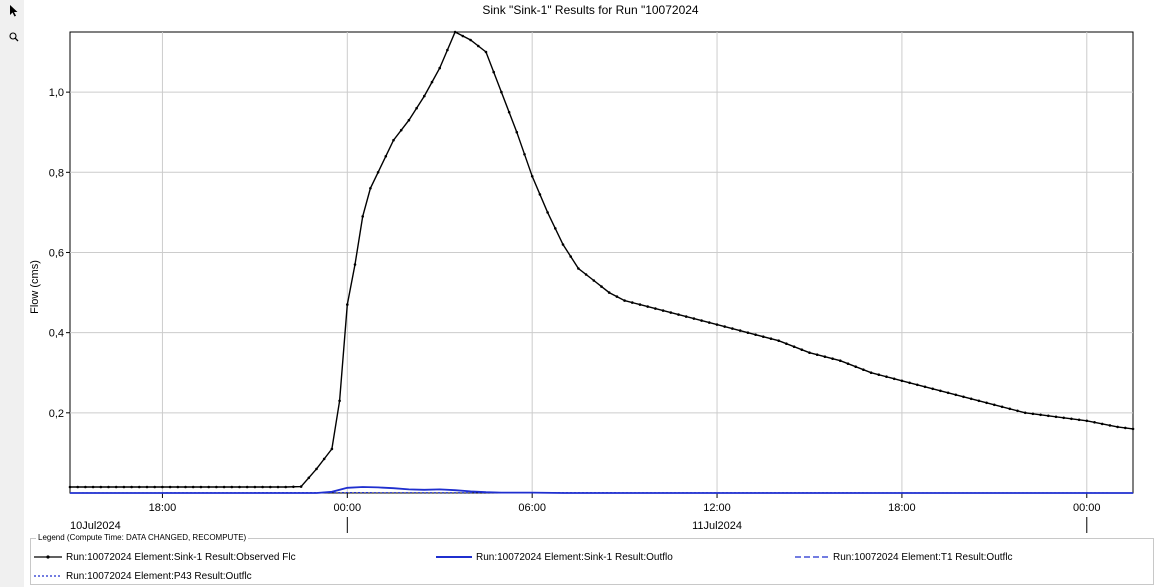  I want to click on legend-item-p43-outflow: Run:10072024 Element:P43 Result:Outflc, so click(143, 576).